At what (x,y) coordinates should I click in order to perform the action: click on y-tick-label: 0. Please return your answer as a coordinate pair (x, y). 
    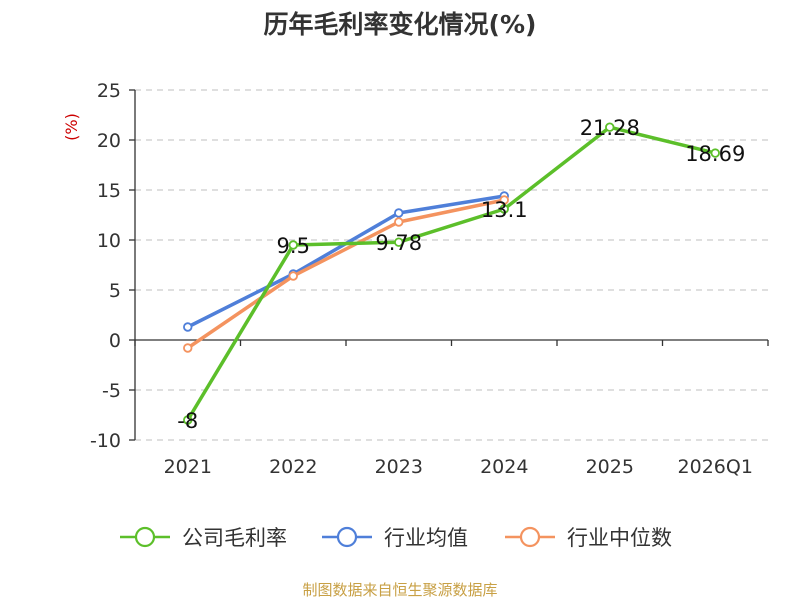
    Looking at the image, I should click on (115, 341).